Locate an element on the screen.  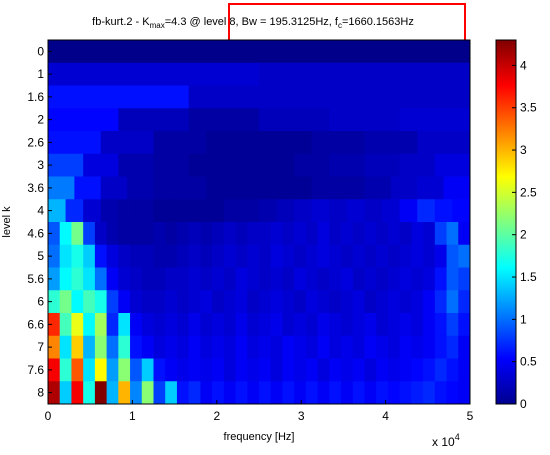
colorbar-tick-label: 2.5 is located at coordinates (528, 192).